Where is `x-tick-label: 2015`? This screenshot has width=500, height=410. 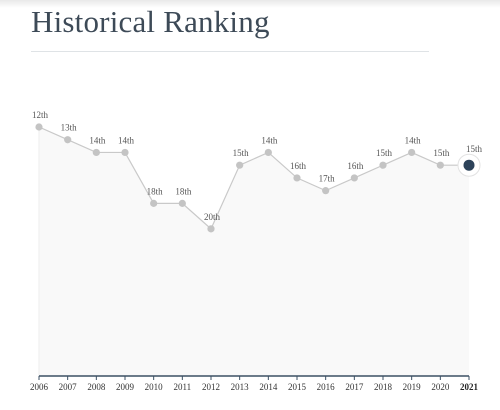 x-tick-label: 2015 is located at coordinates (297, 387).